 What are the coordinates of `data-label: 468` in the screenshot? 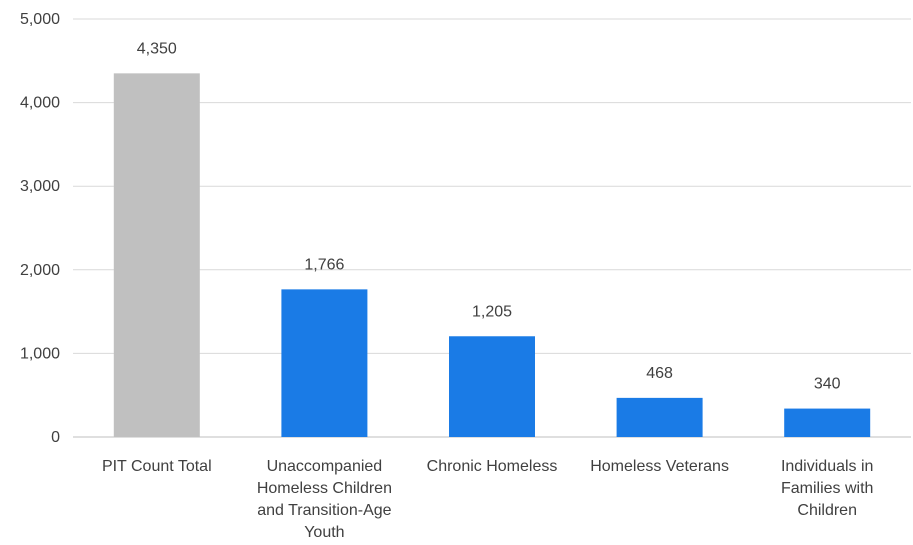 It's located at (659, 373).